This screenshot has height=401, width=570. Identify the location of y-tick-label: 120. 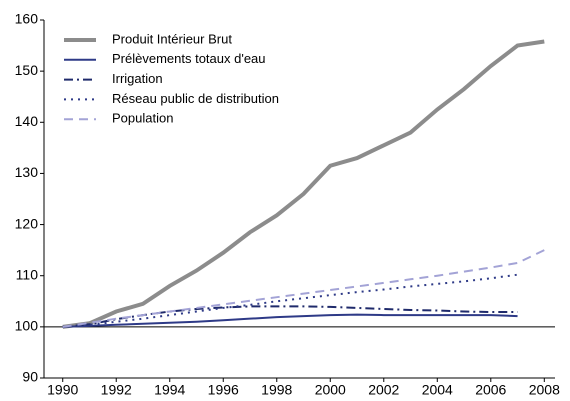
(27, 223).